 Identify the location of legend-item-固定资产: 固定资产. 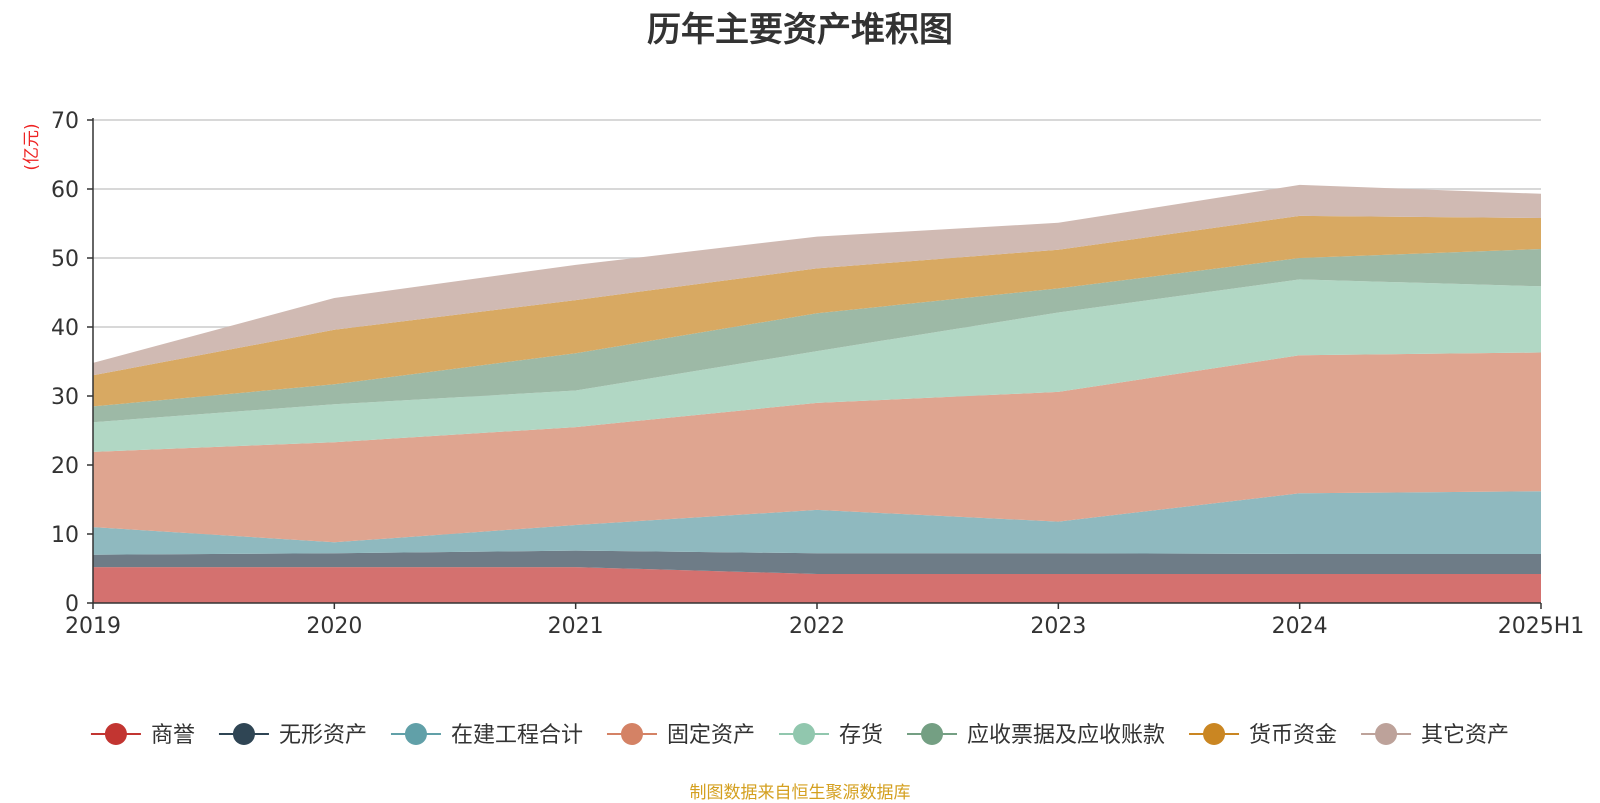
(680, 735).